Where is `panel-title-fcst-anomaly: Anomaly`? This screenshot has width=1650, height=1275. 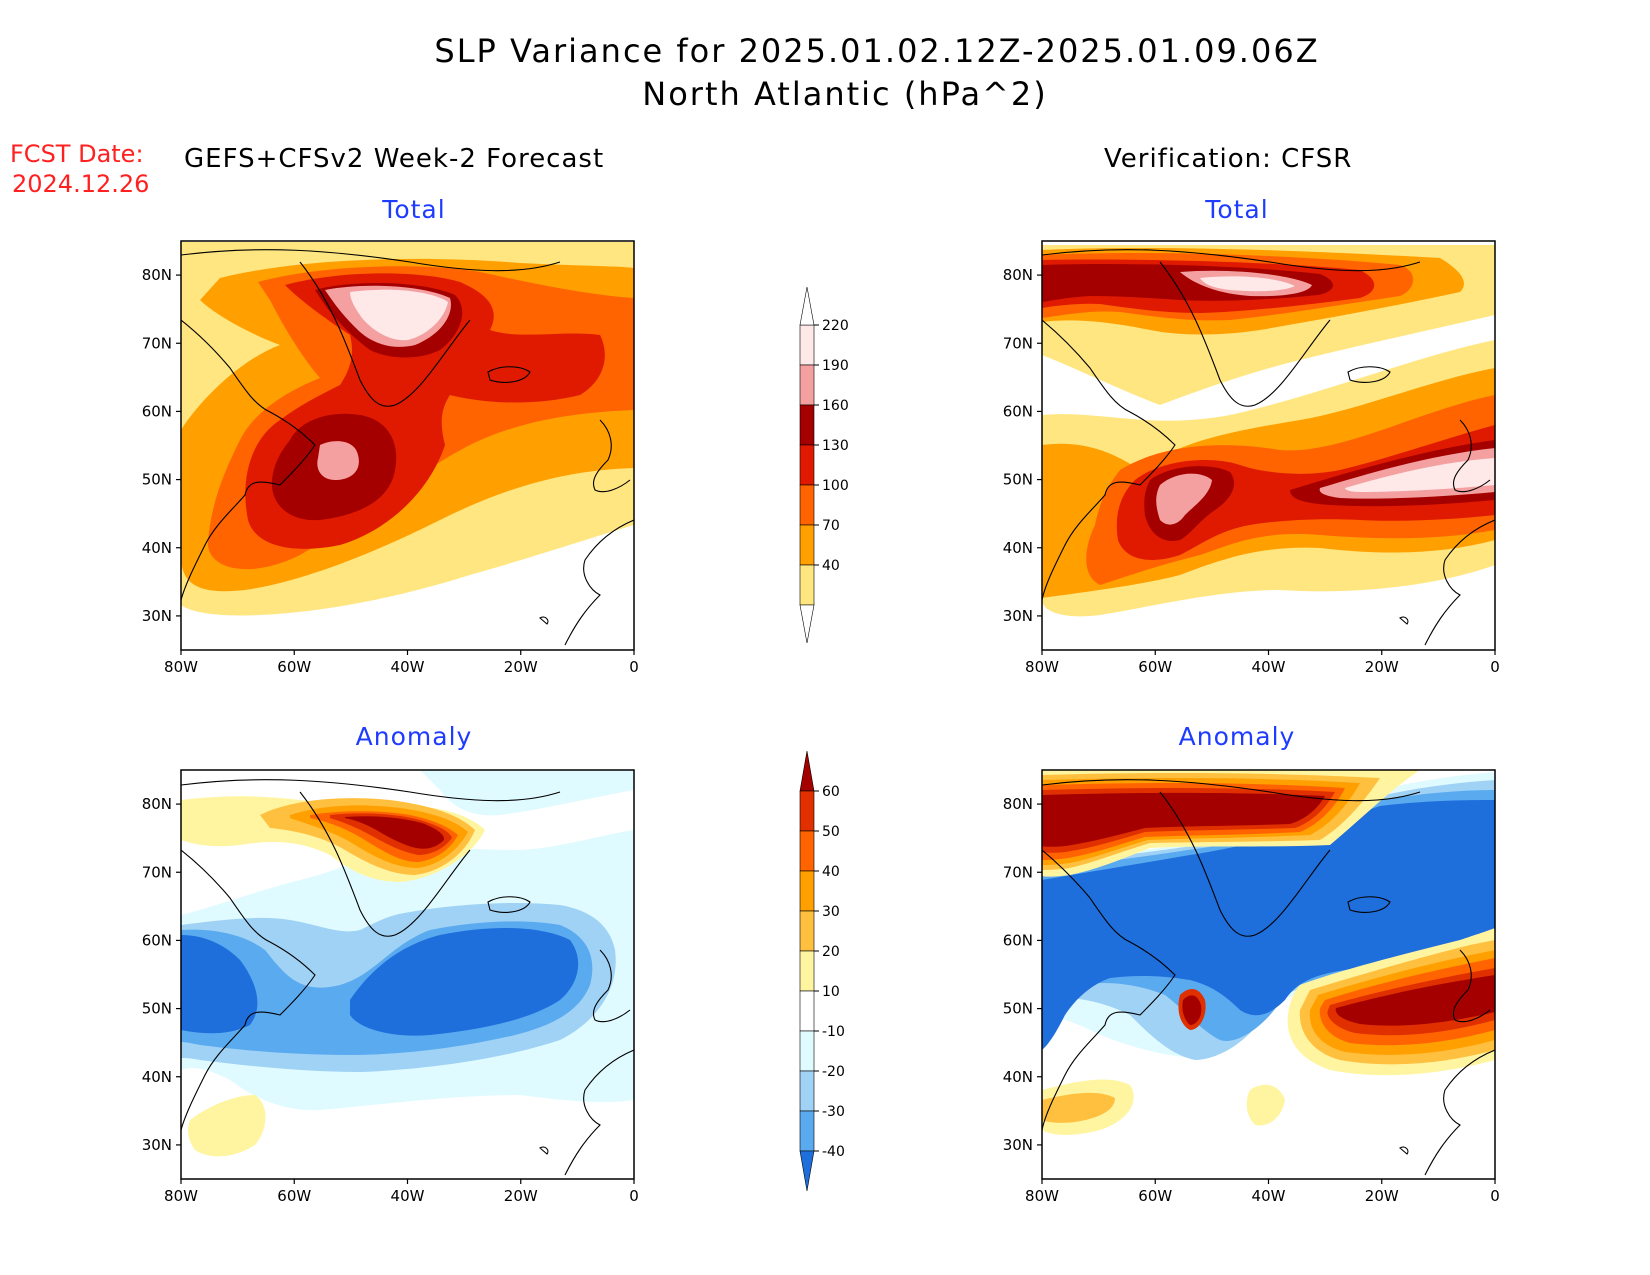 panel-title-fcst-anomaly: Anomaly is located at coordinates (414, 736).